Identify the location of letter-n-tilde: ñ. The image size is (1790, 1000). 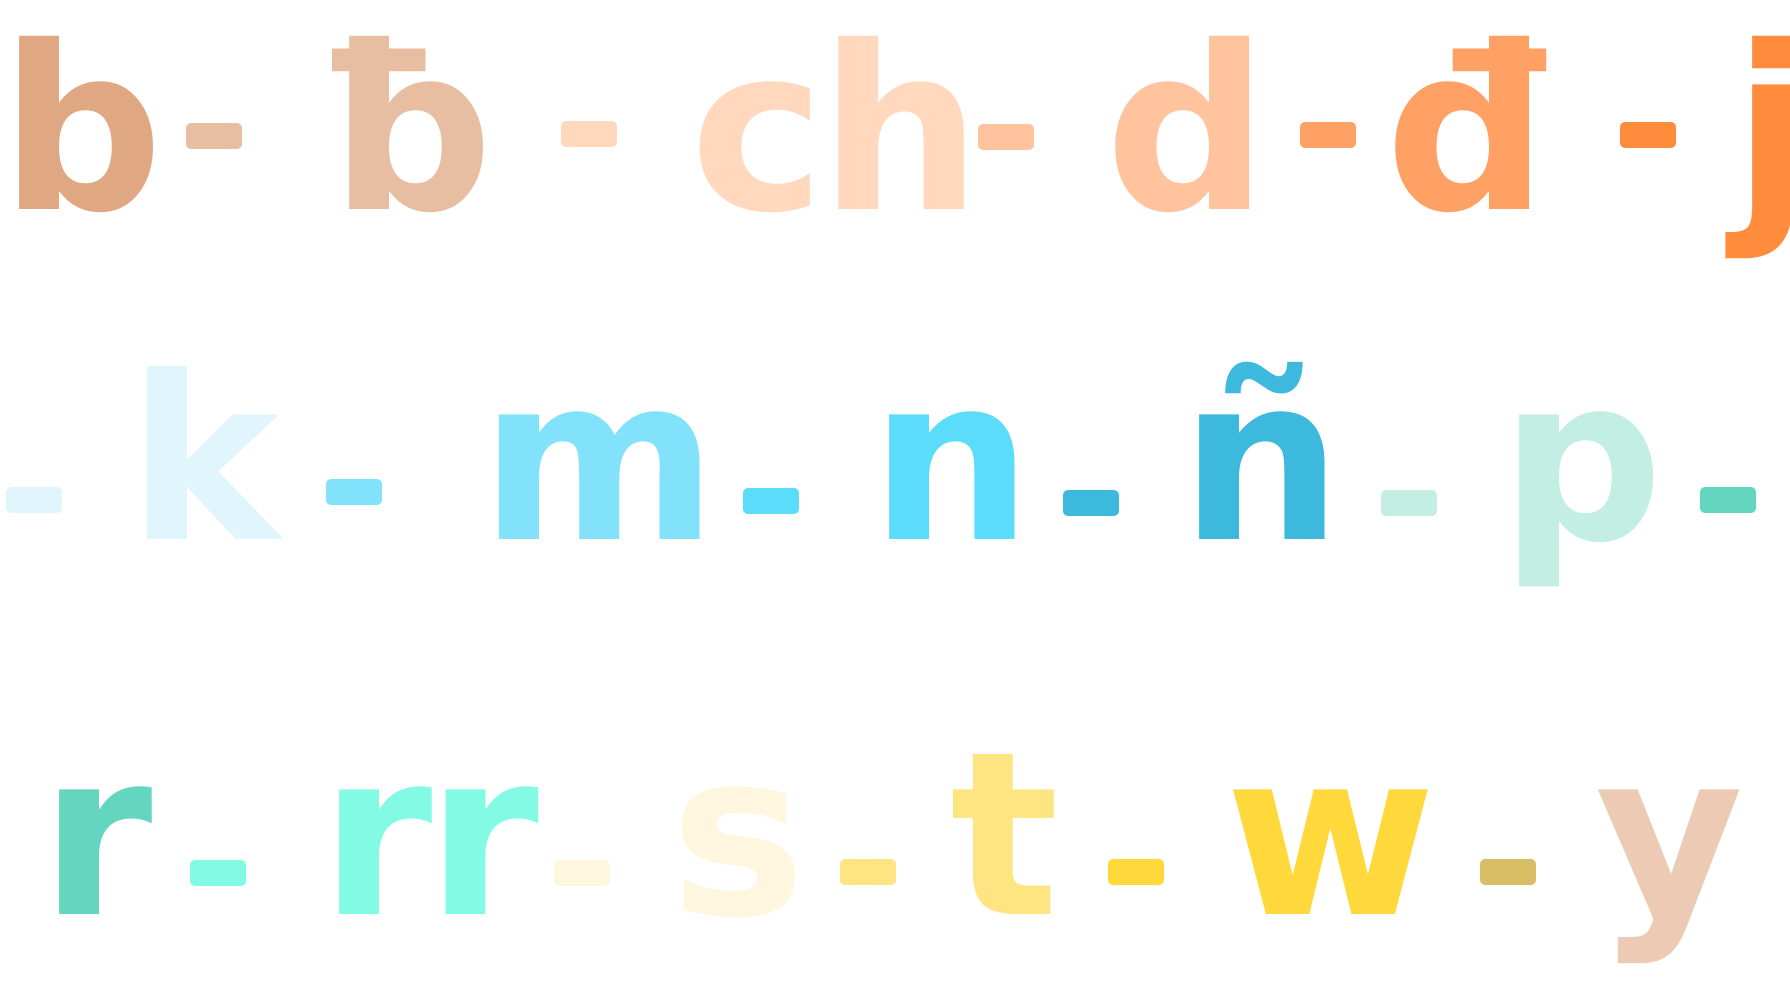
(1261, 460).